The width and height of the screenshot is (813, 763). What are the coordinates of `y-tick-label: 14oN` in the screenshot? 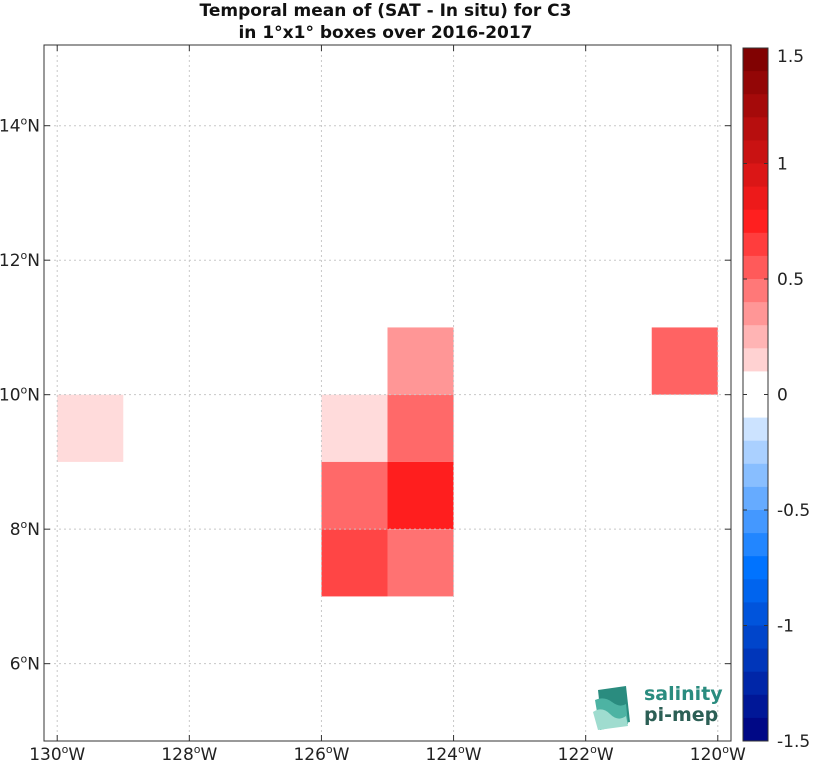 It's located at (20, 126).